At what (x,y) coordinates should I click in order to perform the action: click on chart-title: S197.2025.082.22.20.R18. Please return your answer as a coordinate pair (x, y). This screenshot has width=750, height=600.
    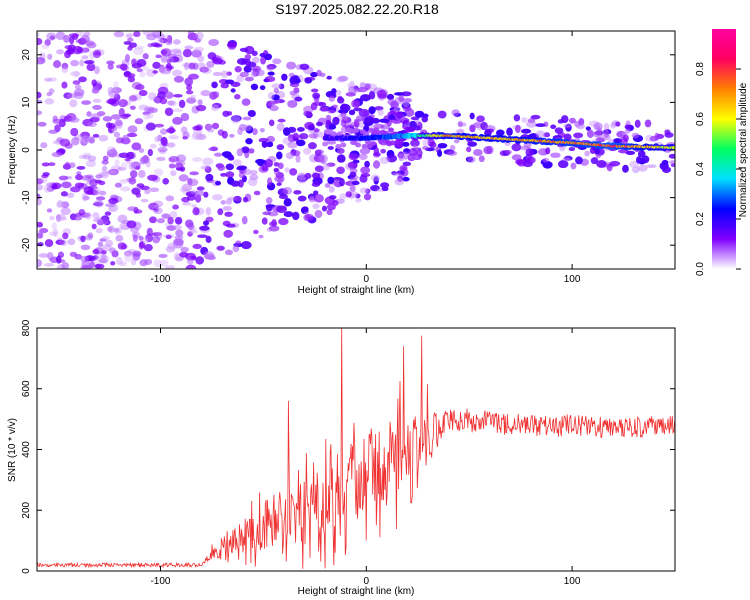
    Looking at the image, I should click on (357, 9).